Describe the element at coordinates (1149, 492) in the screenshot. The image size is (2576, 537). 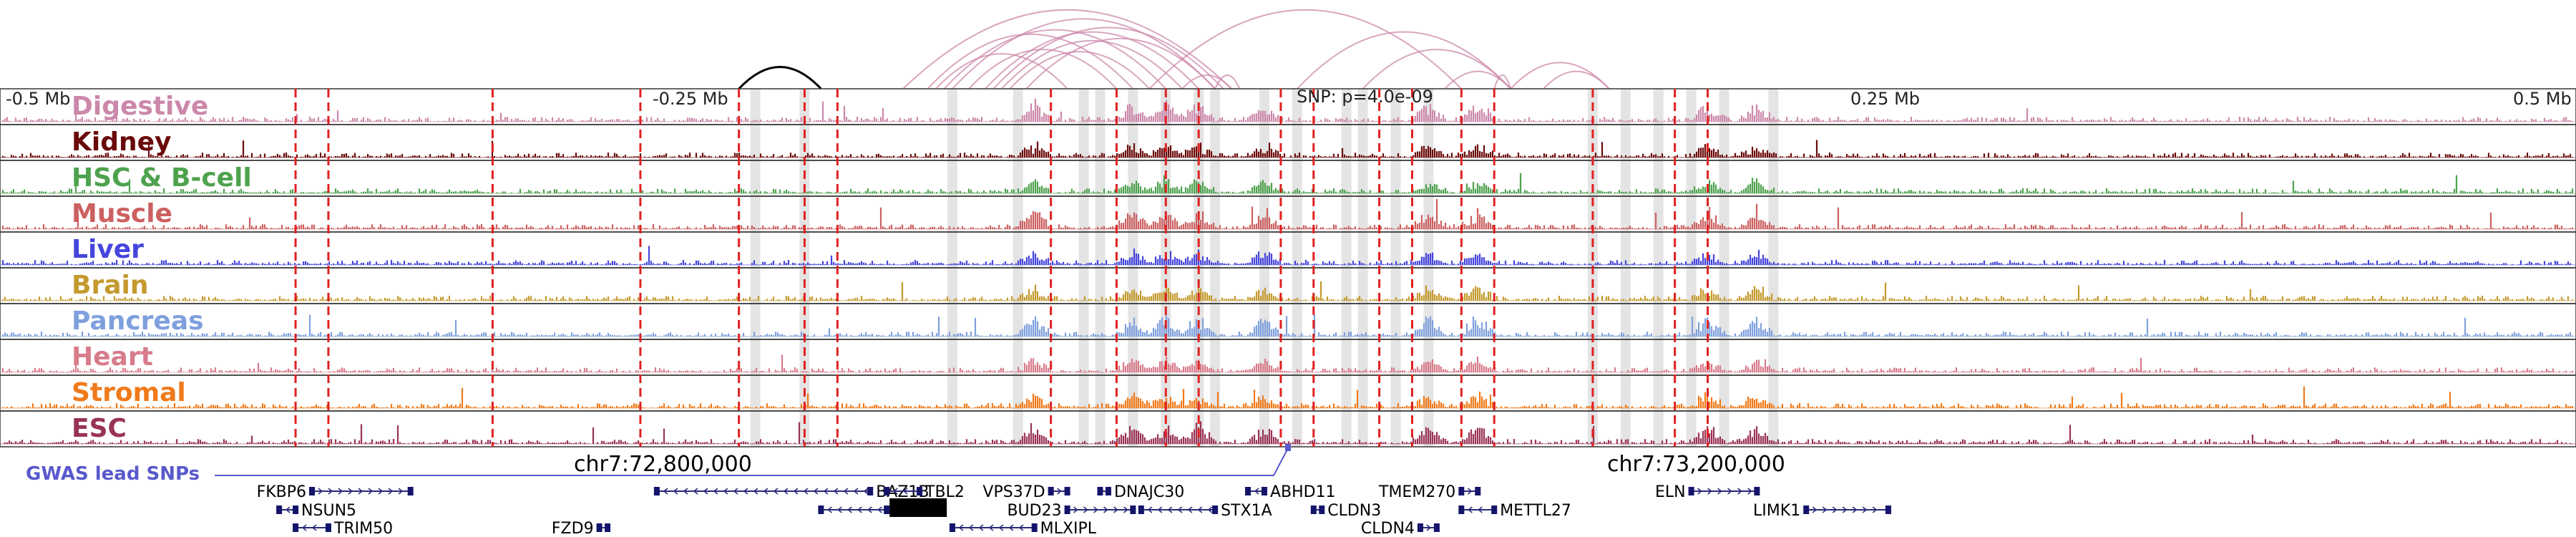
I see `gene-label: DNAJC30` at that location.